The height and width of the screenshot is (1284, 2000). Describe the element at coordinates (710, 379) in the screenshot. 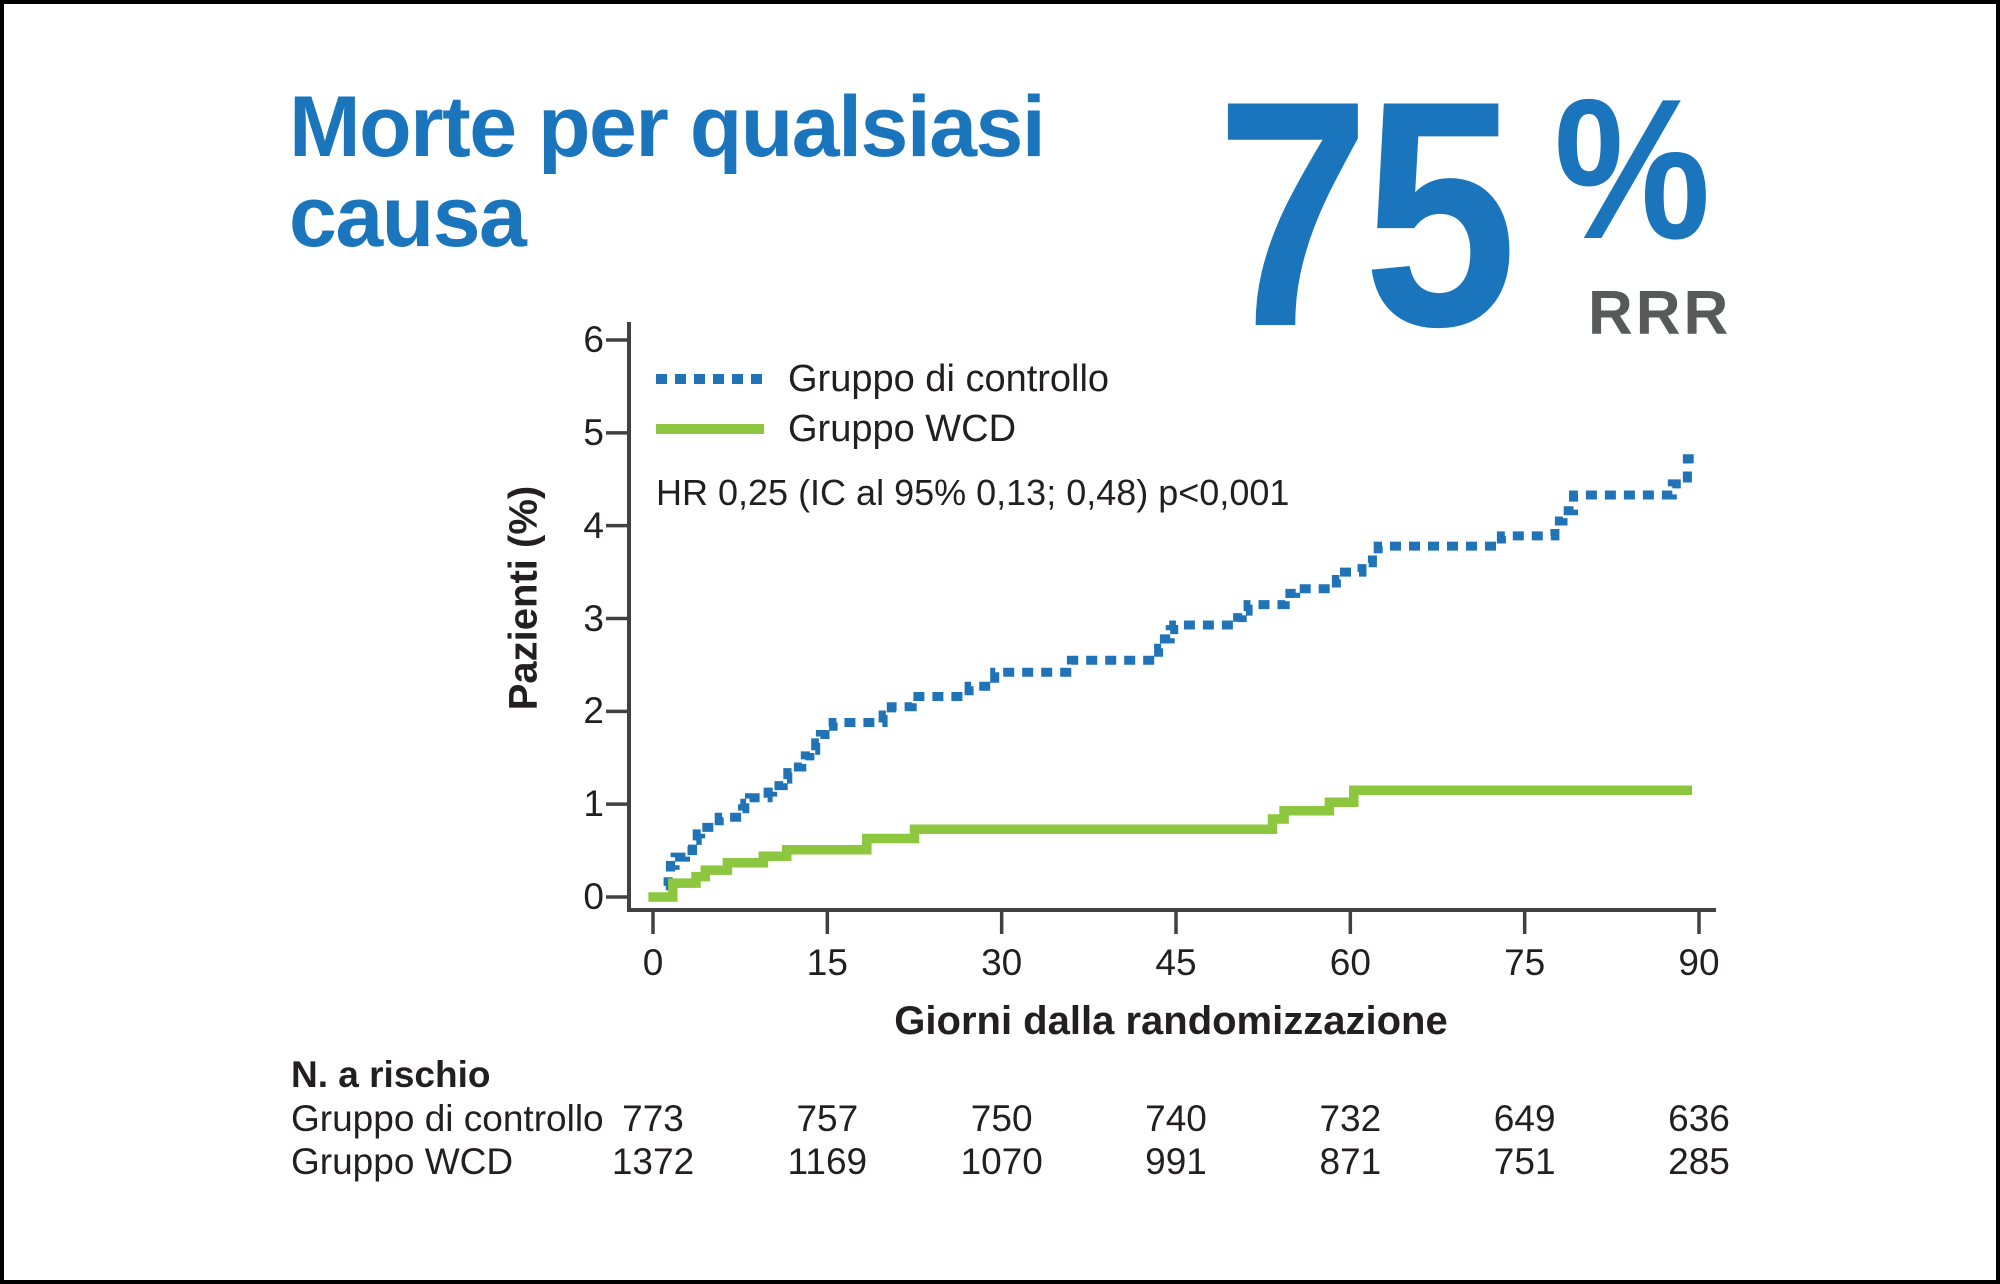

I see `control-dashed-line-sample` at that location.